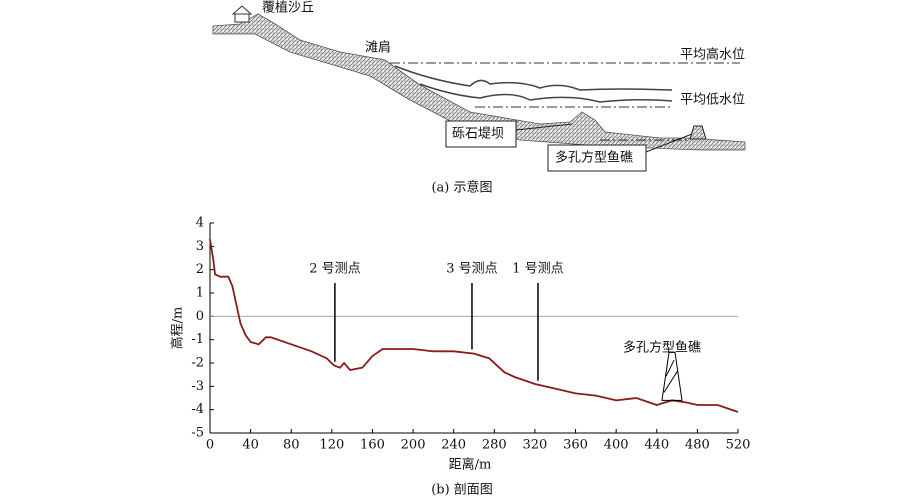 The image size is (923, 504). Describe the element at coordinates (331, 445) in the screenshot. I see `x-tick-label: 120` at that location.